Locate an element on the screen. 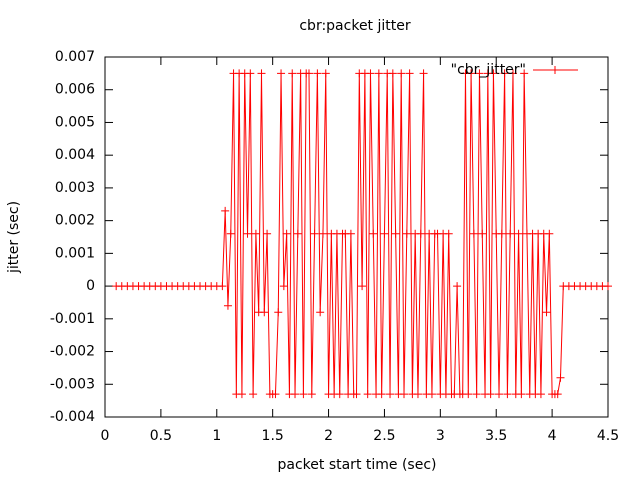 The width and height of the screenshot is (640, 480). x-tick-label: 4.5 is located at coordinates (608, 436).